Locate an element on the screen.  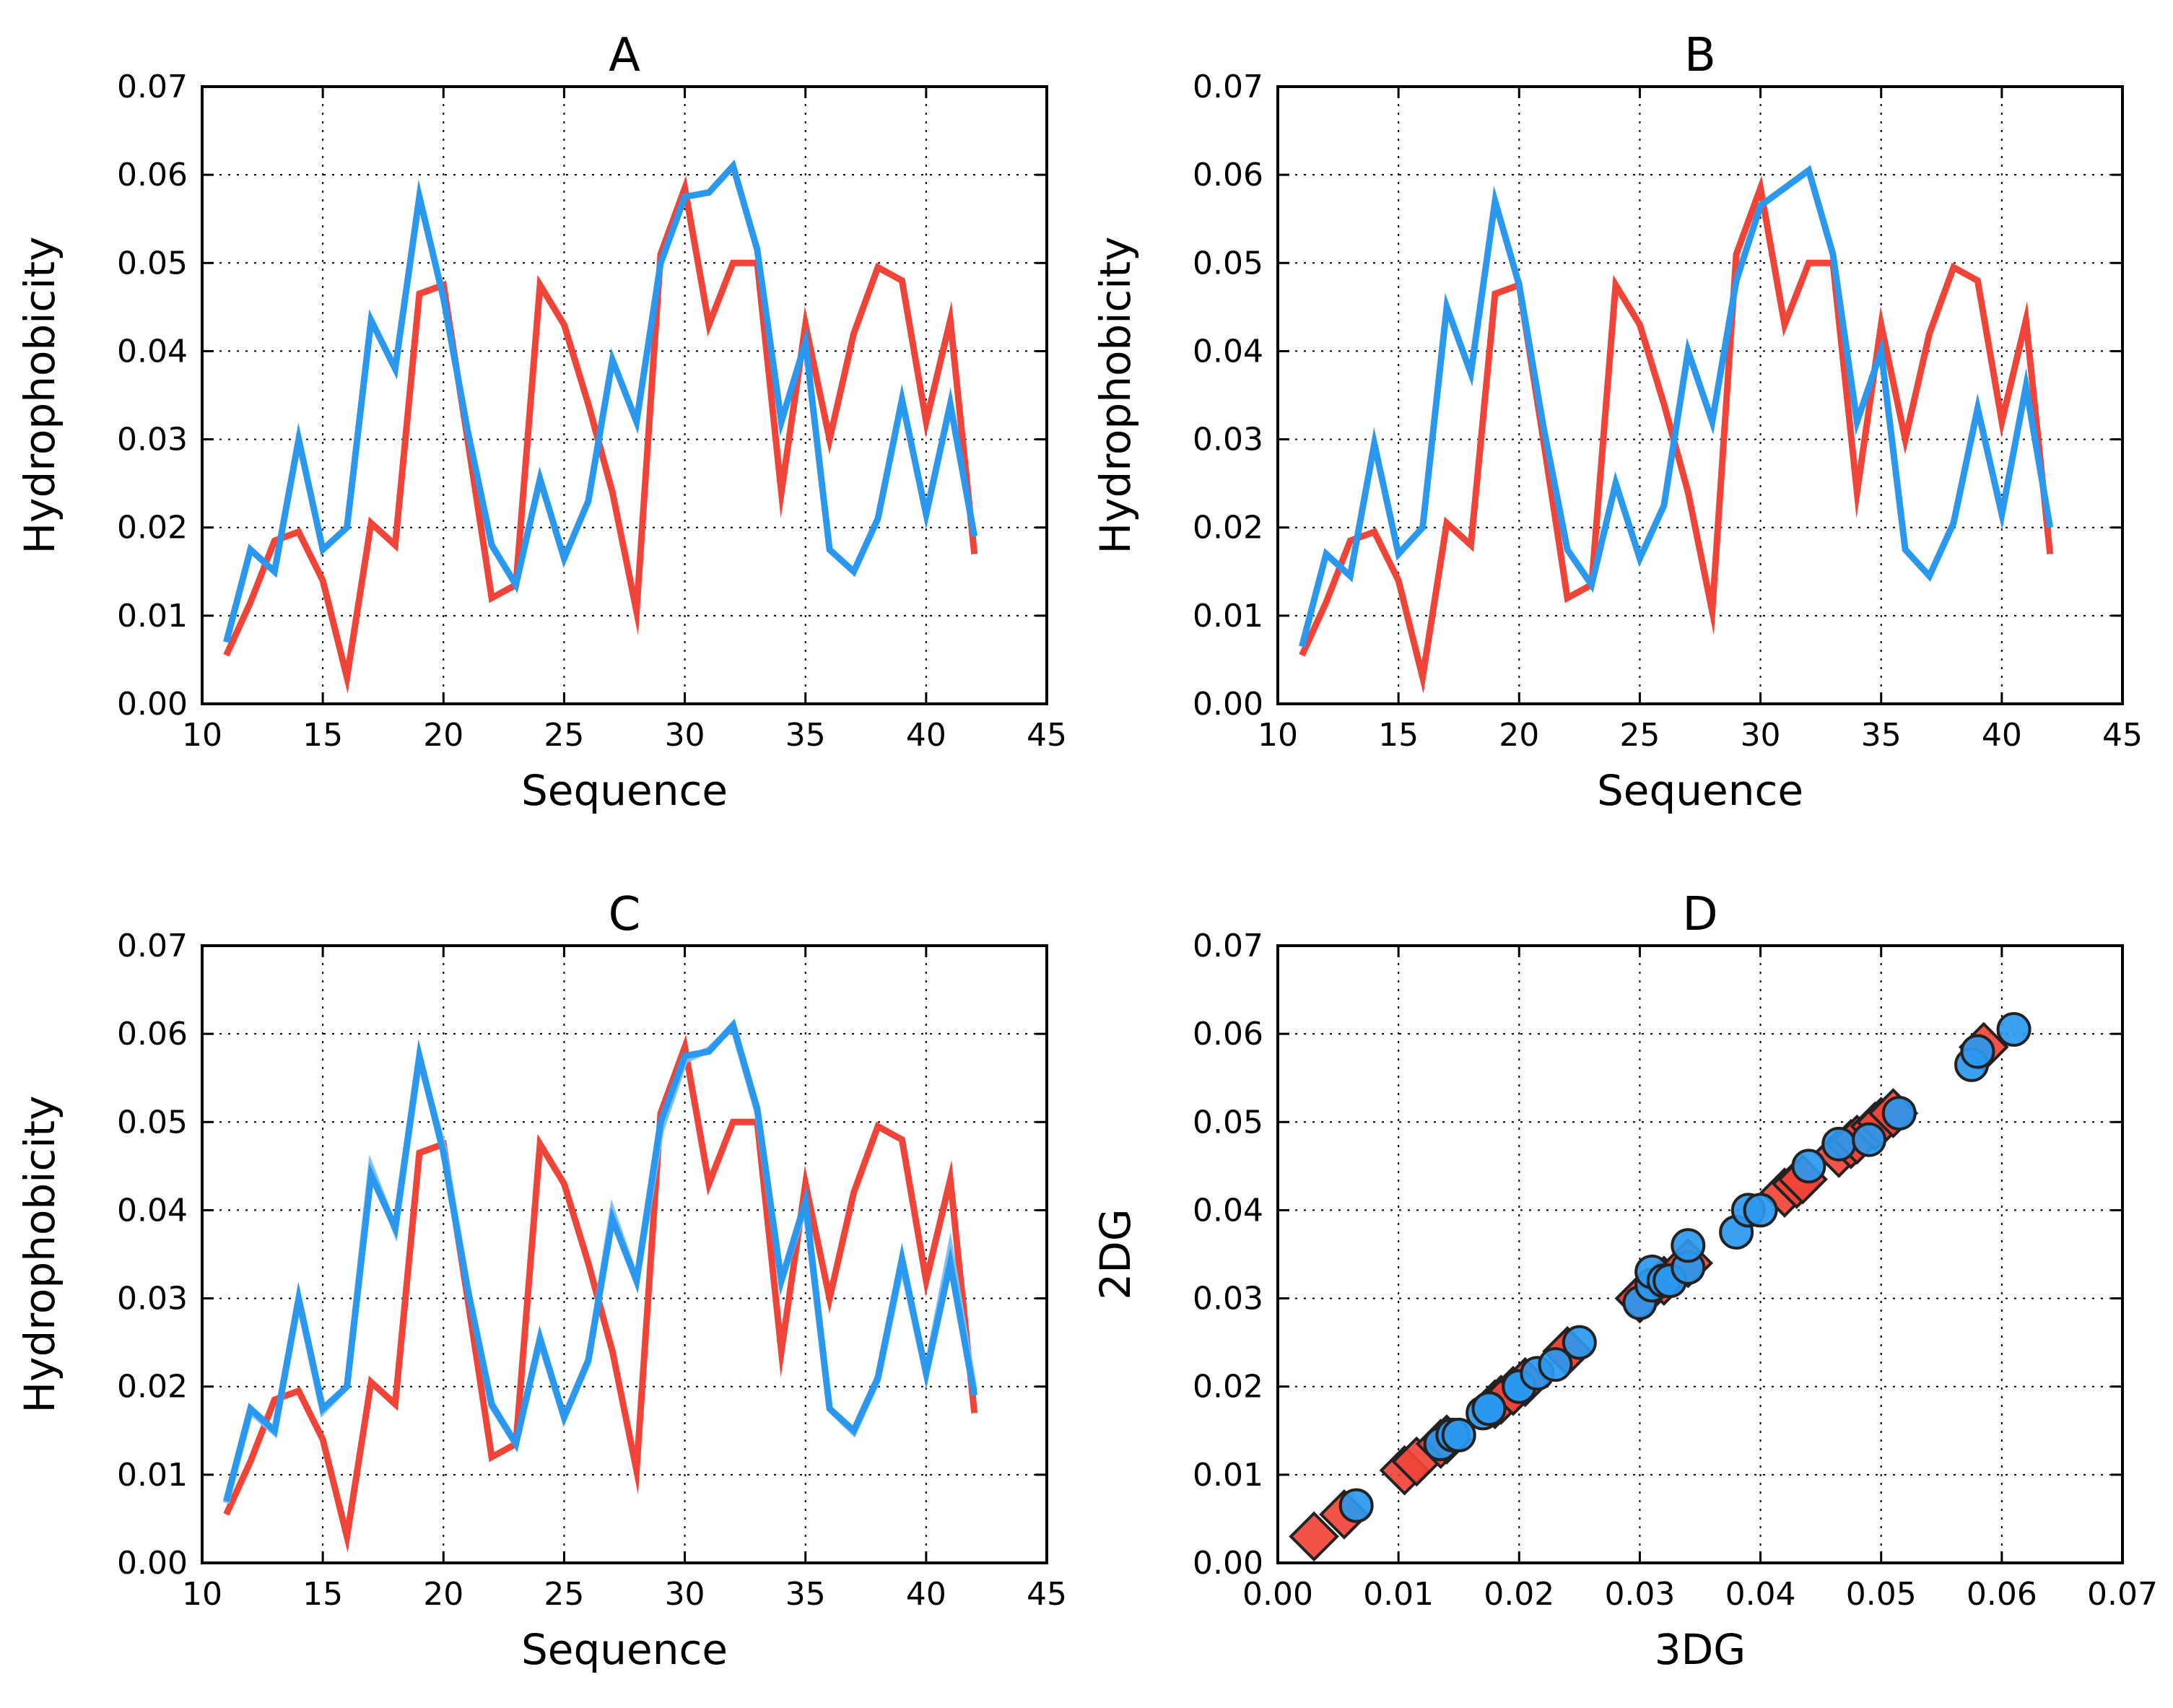
y-axis-label: 2DG is located at coordinates (1115, 1254).